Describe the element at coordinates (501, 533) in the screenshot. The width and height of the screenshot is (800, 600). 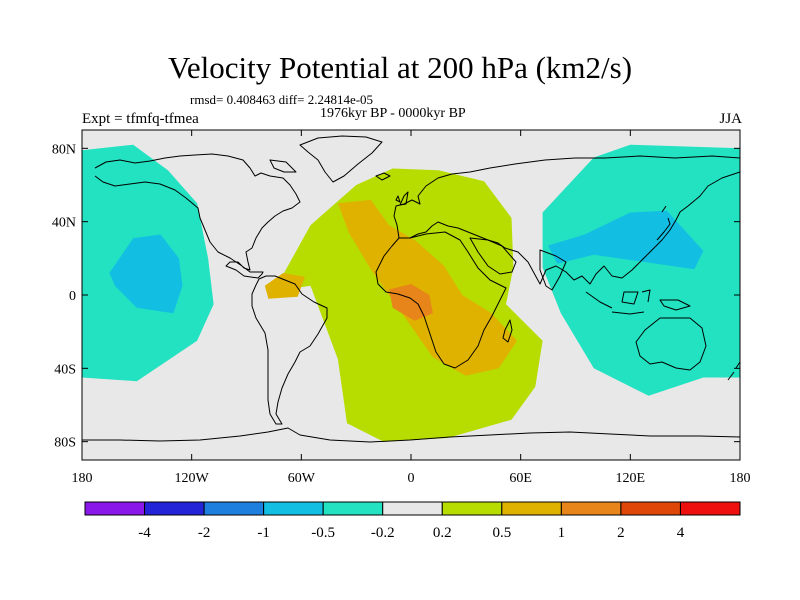
I see `colorbar-label: 0.5` at that location.